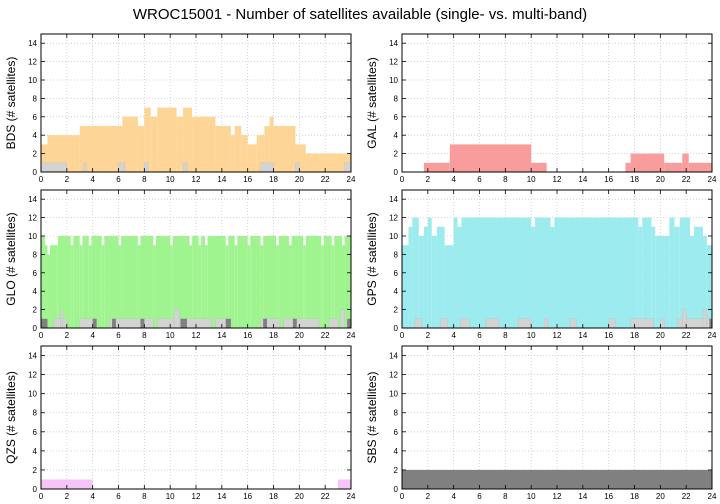 The image size is (720, 504). Describe the element at coordinates (35, 413) in the screenshot. I see `qzs-ytick-label: 8` at that location.